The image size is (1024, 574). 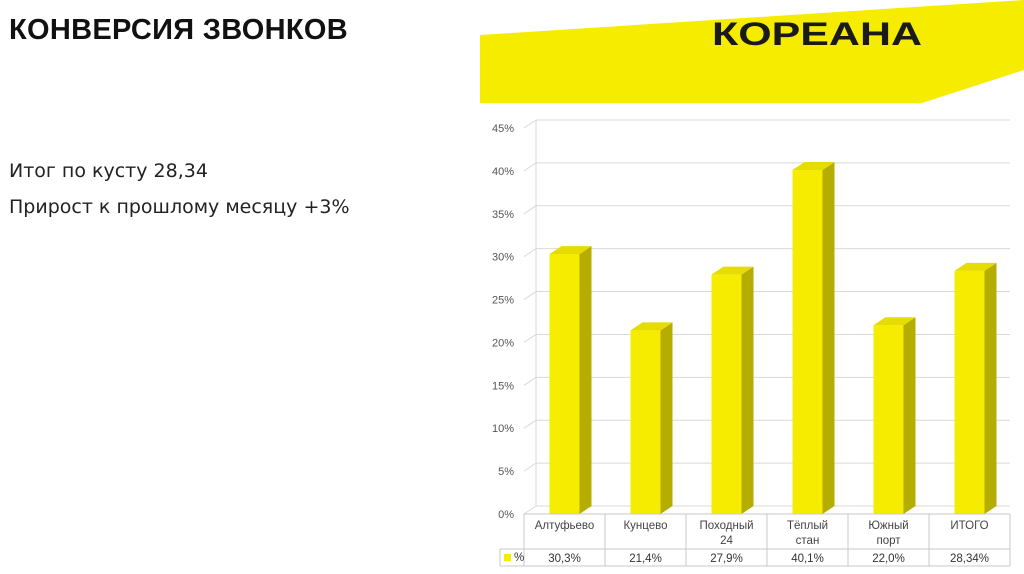 I want to click on legend-label: %, so click(x=519, y=558).